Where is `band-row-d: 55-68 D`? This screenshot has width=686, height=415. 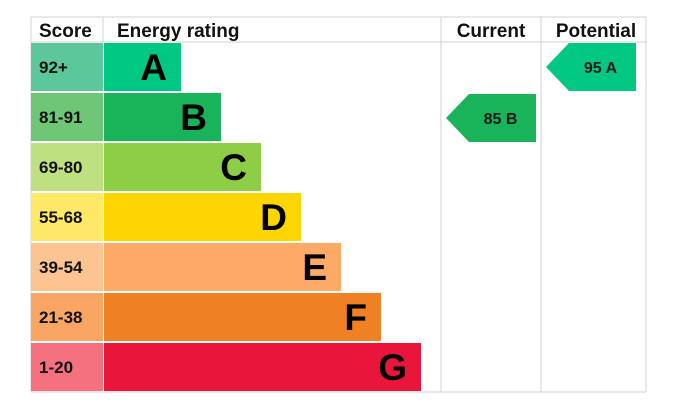
band-row-d: 55-68 D is located at coordinates (166, 217).